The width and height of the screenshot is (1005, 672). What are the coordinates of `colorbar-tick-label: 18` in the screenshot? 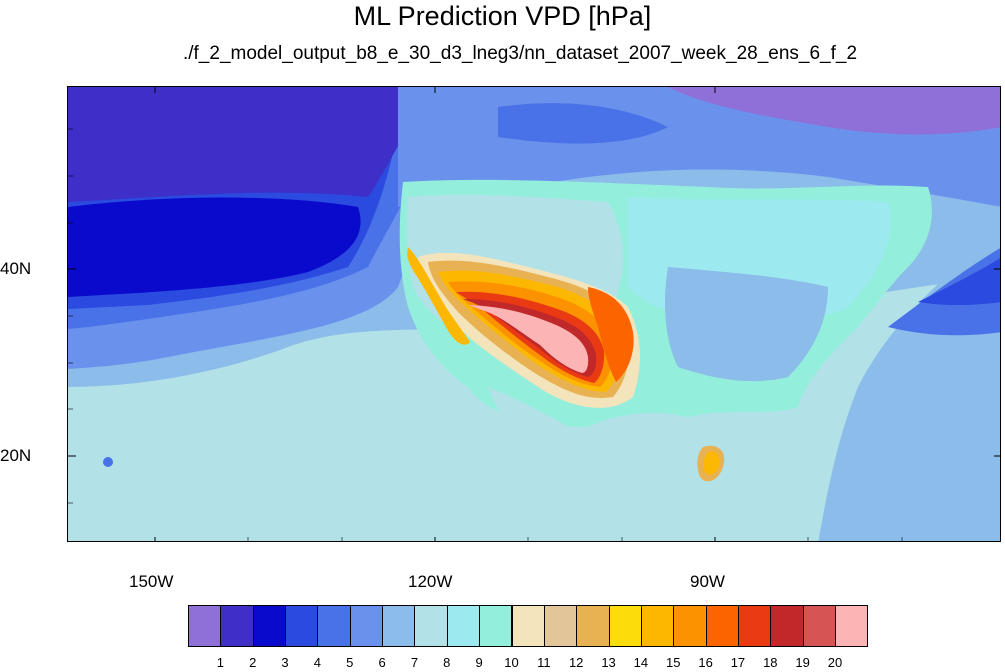 It's located at (770, 662).